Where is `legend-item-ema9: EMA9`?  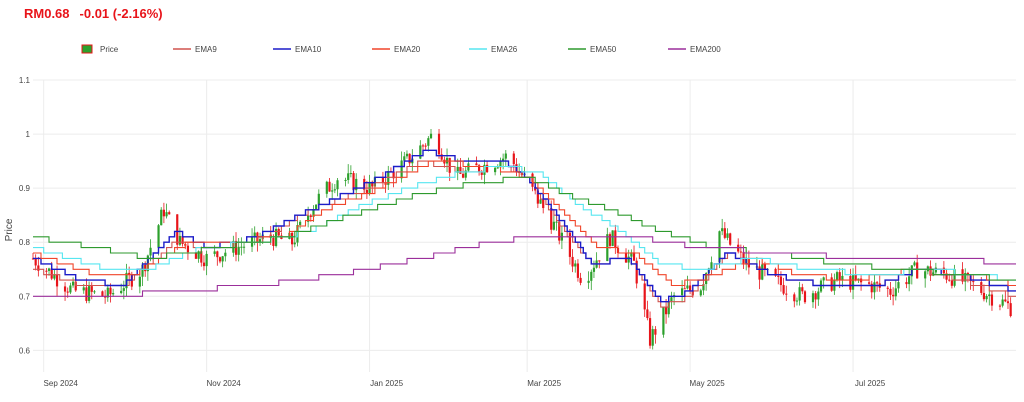
legend-item-ema9: EMA9 is located at coordinates (195, 49).